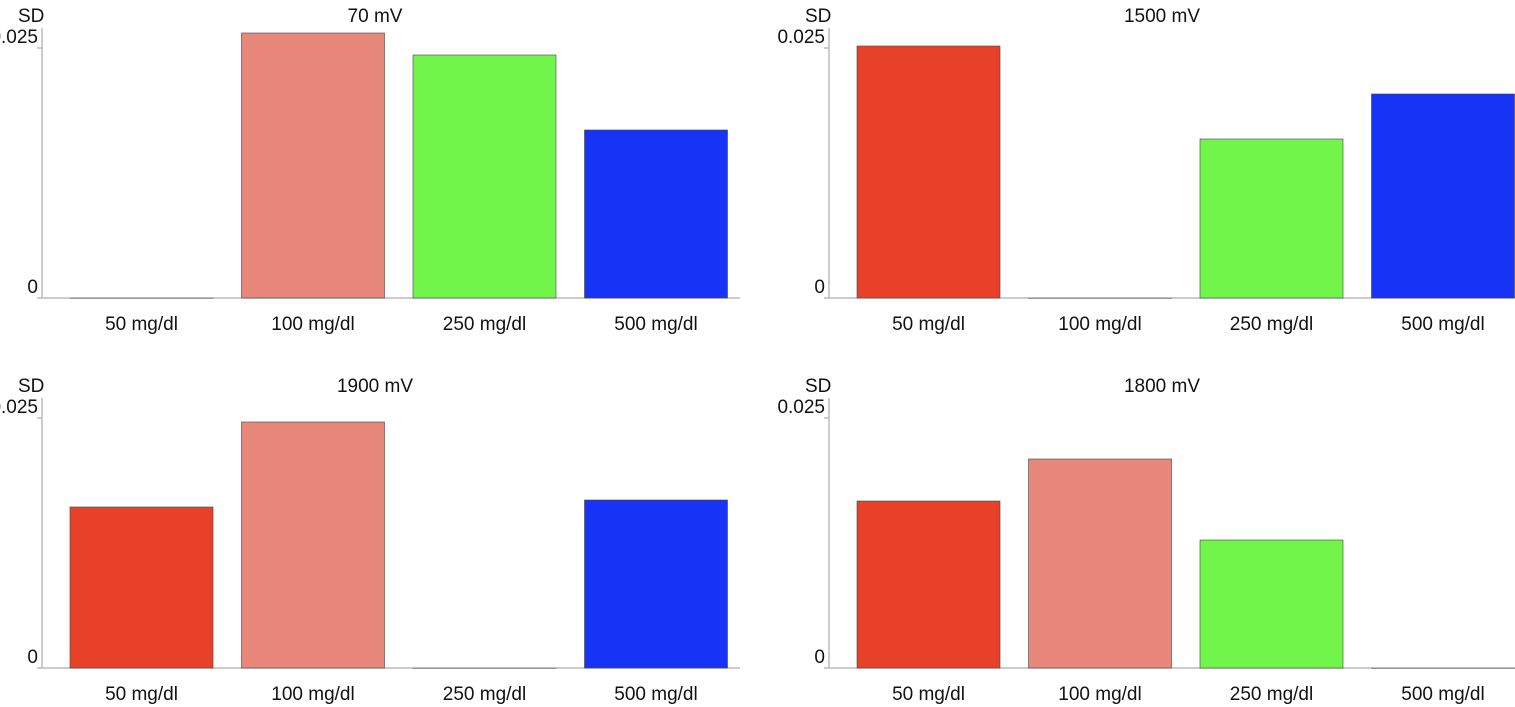 The height and width of the screenshot is (707, 1515). Describe the element at coordinates (375, 386) in the screenshot. I see `chart-title: 1900 mV` at that location.